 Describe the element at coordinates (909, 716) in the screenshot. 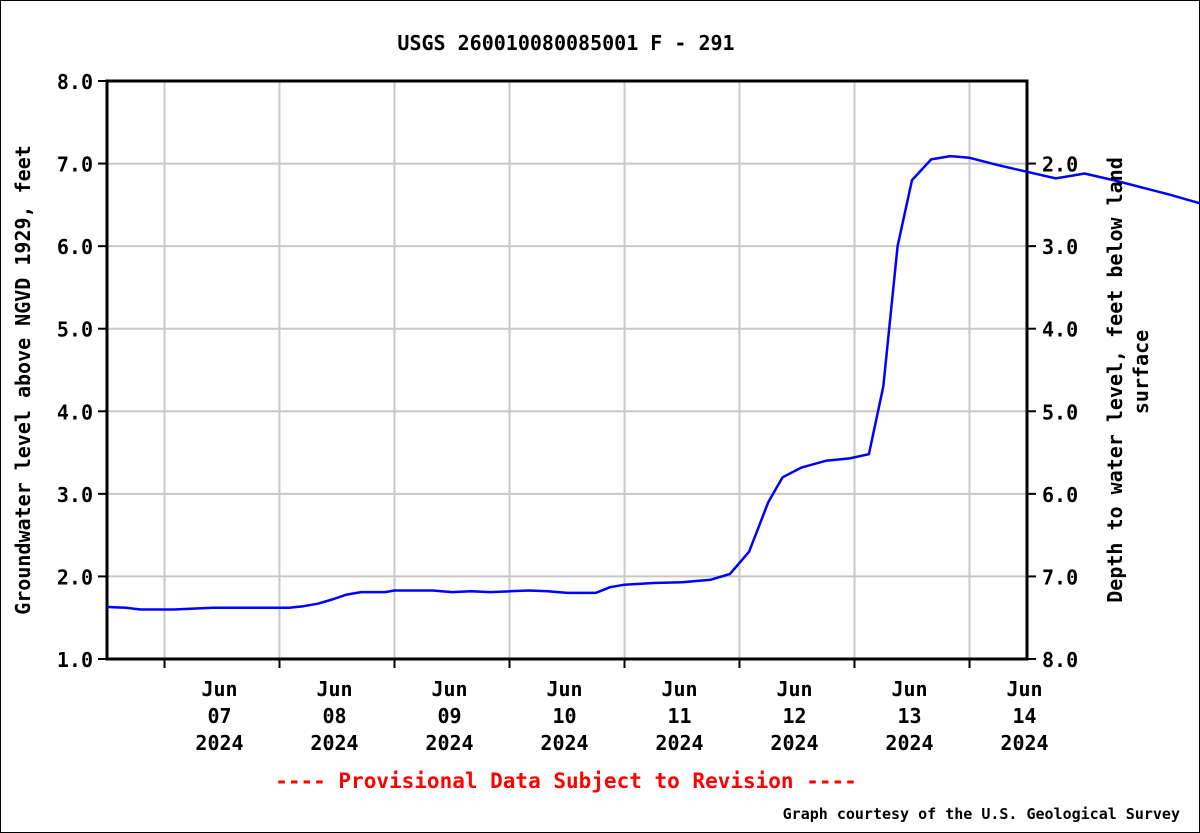

I see `x-tick-label: 13` at that location.